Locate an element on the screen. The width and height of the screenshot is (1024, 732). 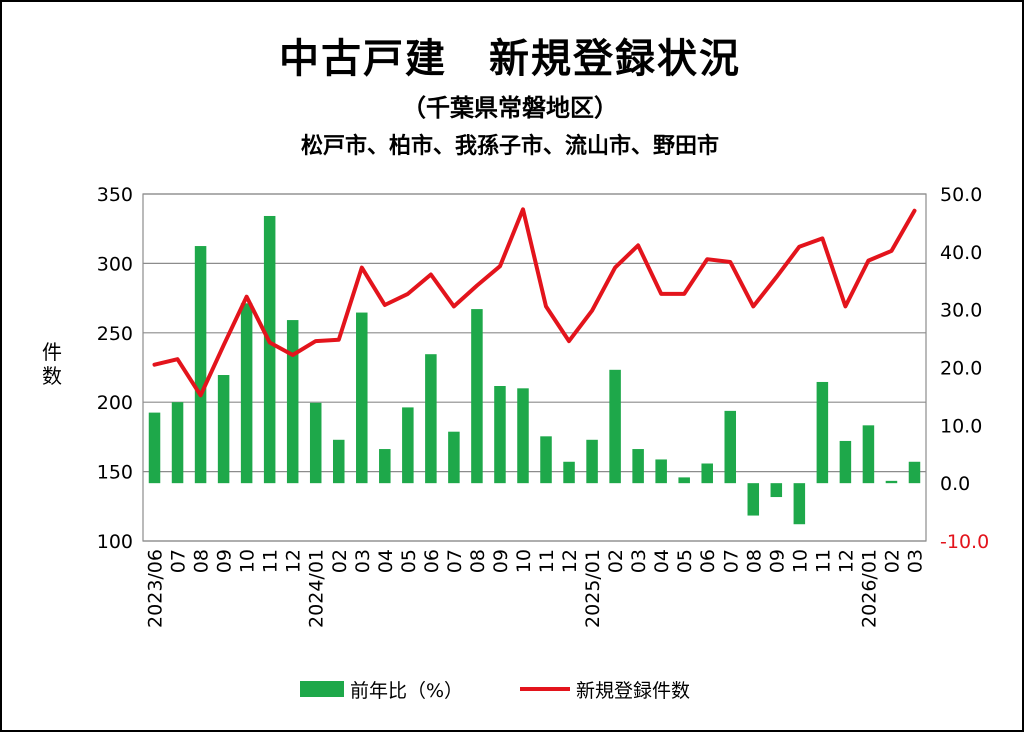
chart-areas: 松戸市、柏市、我孫子市、流山市、野田市 is located at coordinates (509, 146).